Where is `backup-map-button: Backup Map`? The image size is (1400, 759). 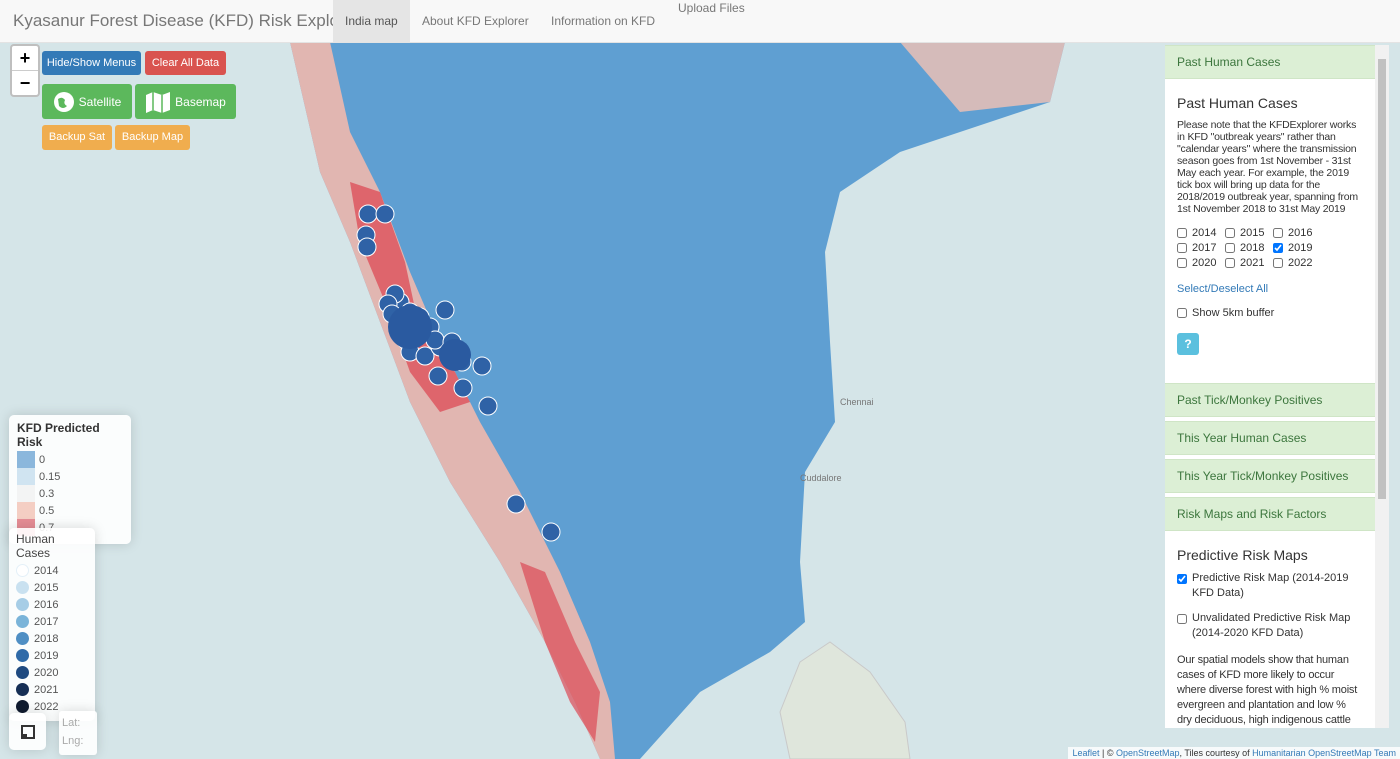 backup-map-button: Backup Map is located at coordinates (152, 137).